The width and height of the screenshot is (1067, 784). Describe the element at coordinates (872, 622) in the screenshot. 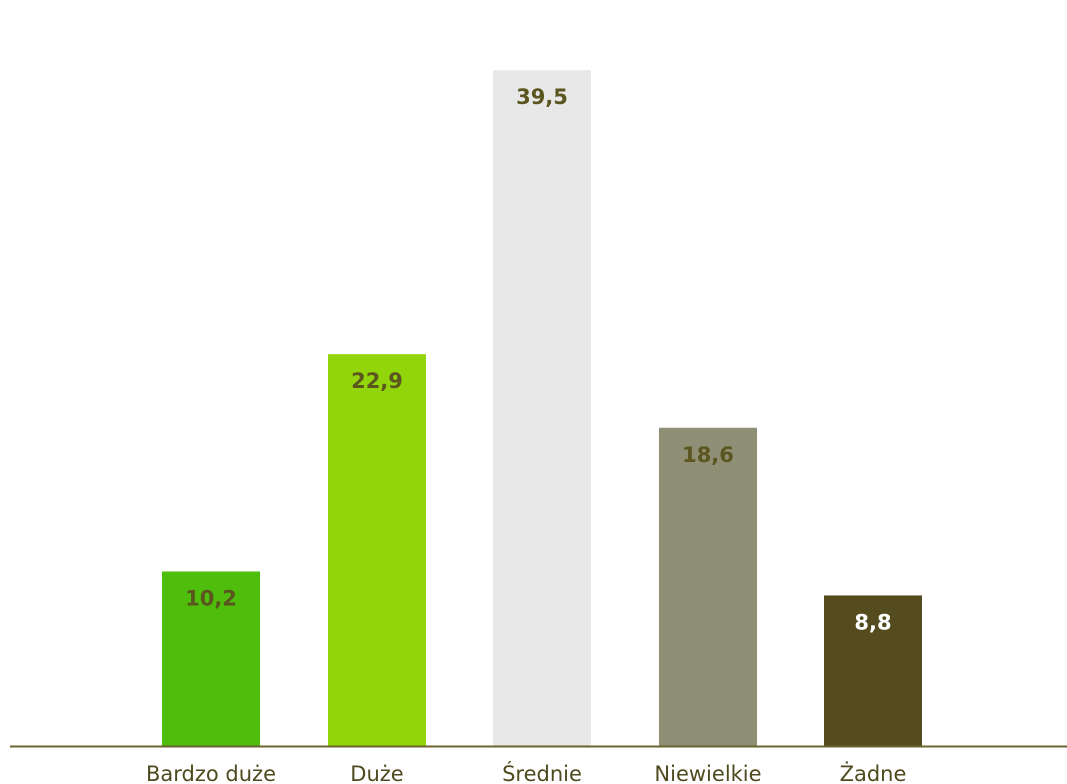

I see `bar-value-label-5: 8,8` at that location.